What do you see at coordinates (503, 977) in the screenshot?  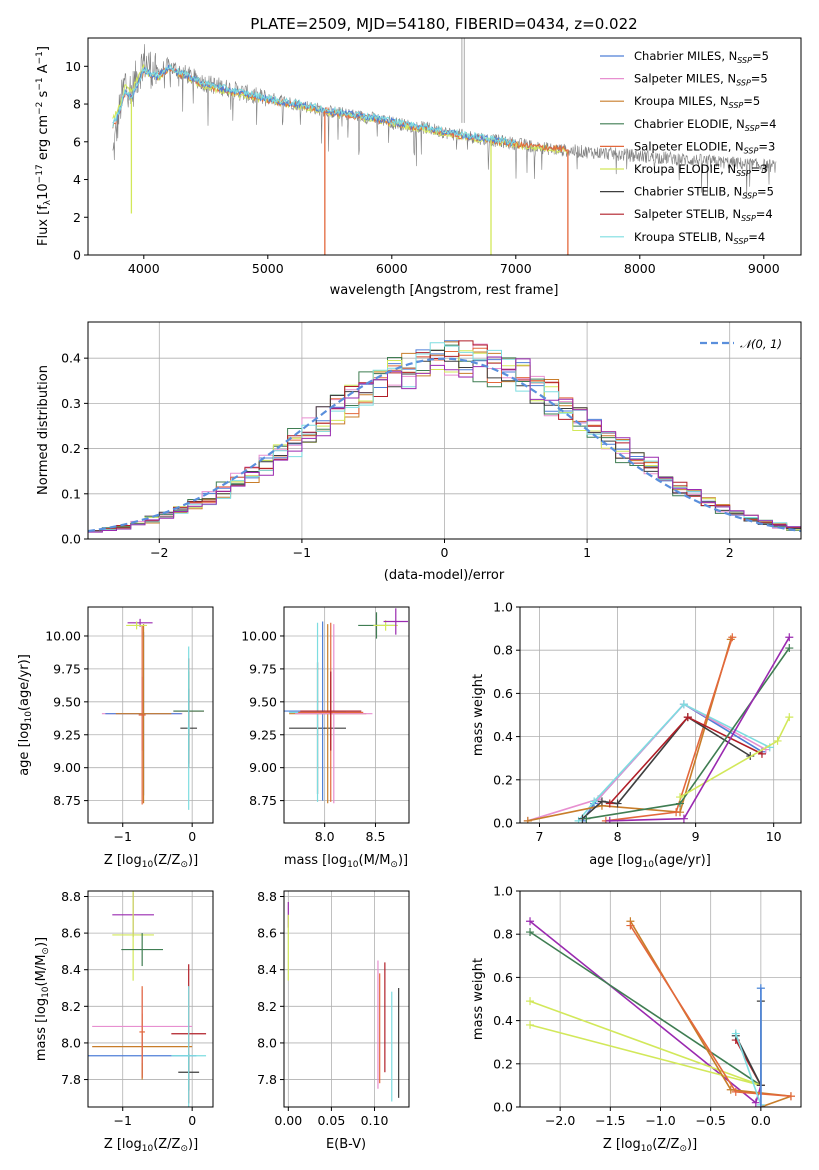 I see `y-tick-label: 0.6` at bounding box center [503, 977].